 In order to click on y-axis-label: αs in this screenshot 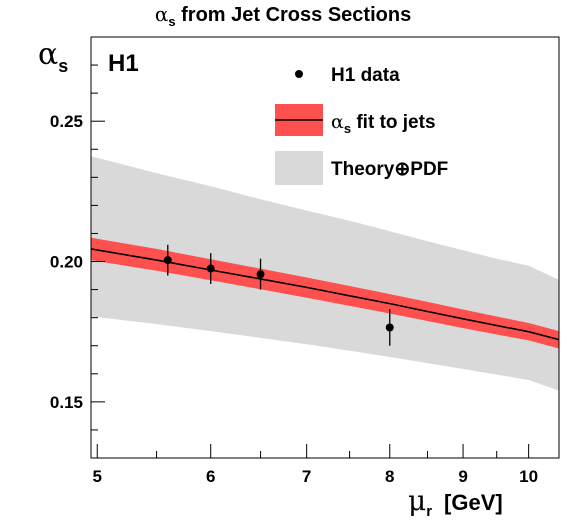, I will do `click(53, 56)`.